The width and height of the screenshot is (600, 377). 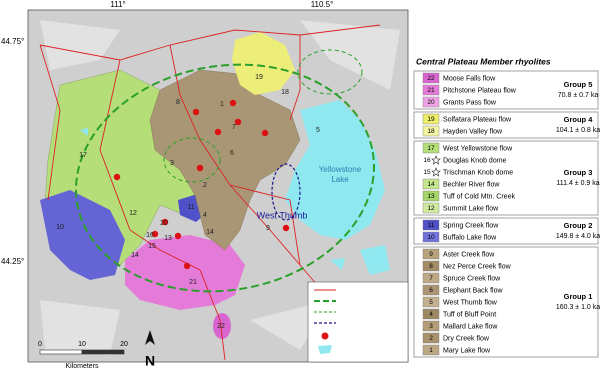 What do you see at coordinates (431, 208) in the screenshot?
I see `unit-number: 12` at bounding box center [431, 208].